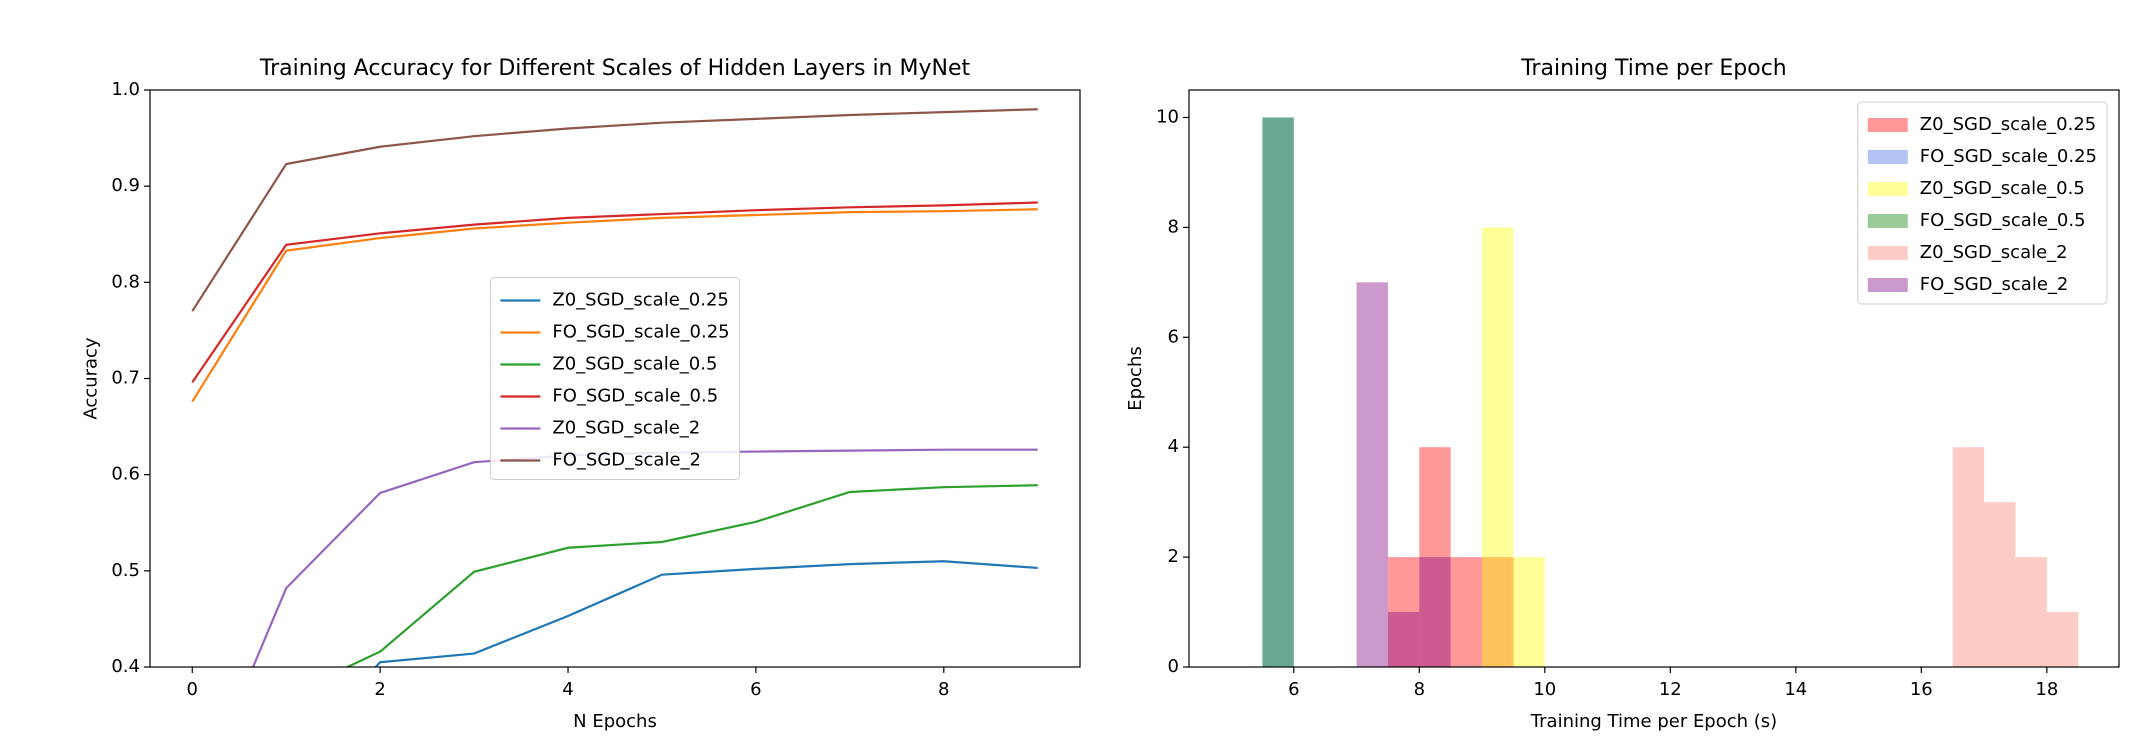  Describe the element at coordinates (1173, 336) in the screenshot. I see `y-tick-label: 6` at that location.